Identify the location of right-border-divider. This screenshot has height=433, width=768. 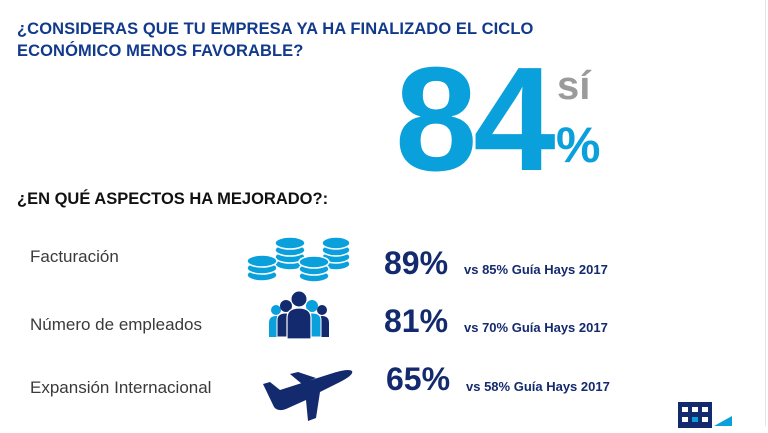
(765, 213).